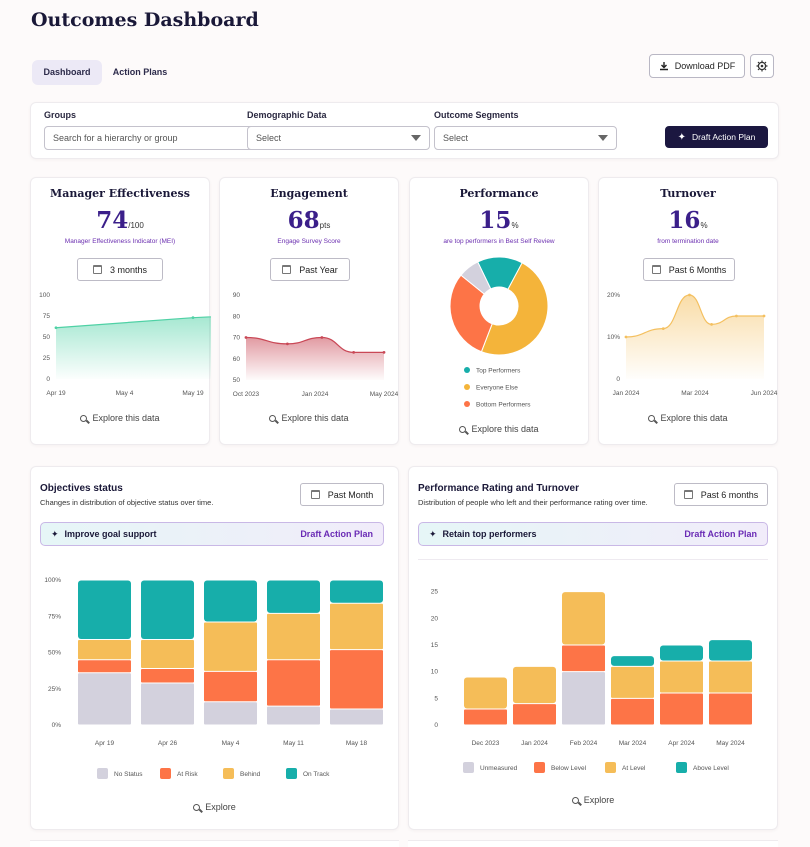 This screenshot has width=810, height=847. Describe the element at coordinates (145, 20) in the screenshot. I see `page-title: Outcomes Dashboard` at that location.